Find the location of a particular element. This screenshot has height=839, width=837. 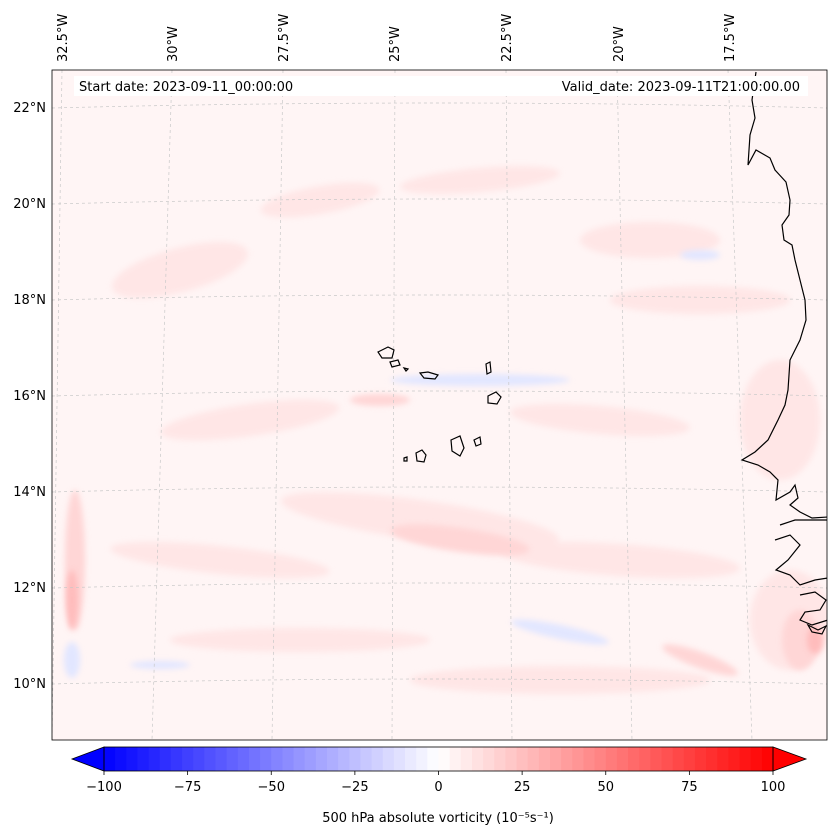

island-maio is located at coordinates (477, 441).